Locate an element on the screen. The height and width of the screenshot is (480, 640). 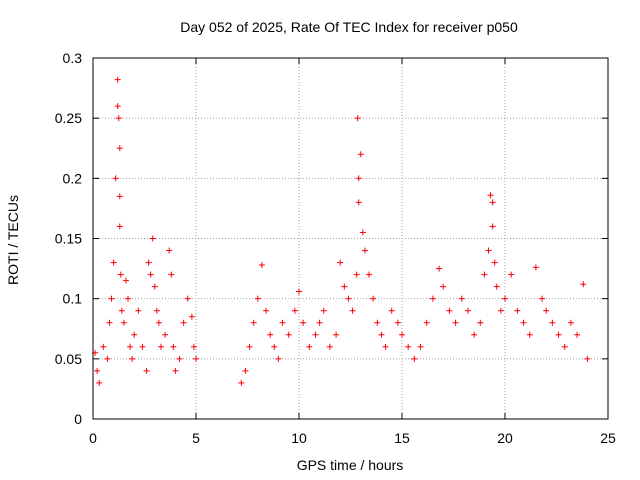
y-tick-label: 0.1 is located at coordinates (73, 299).